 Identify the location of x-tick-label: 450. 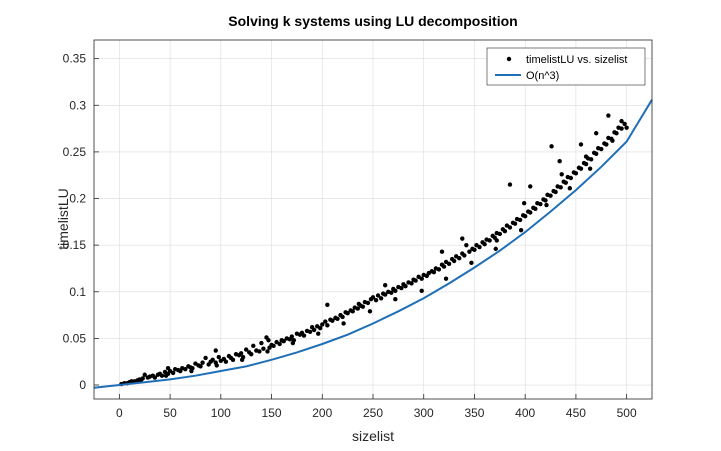
(576, 413).